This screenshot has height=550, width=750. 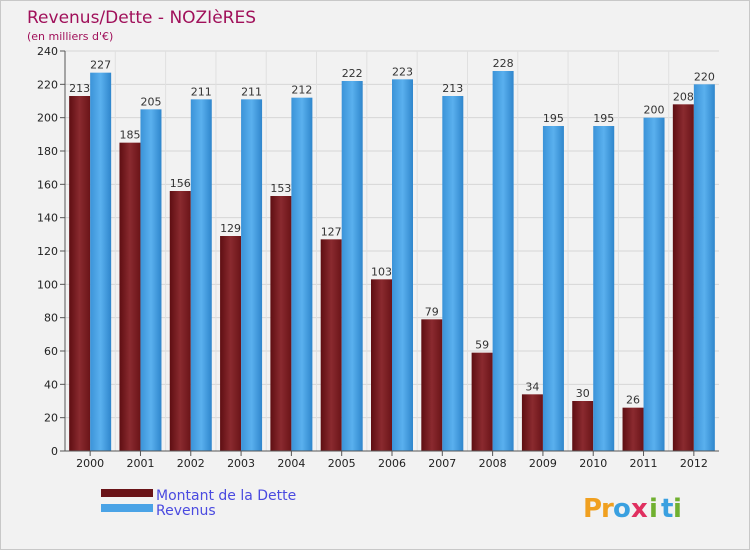 What do you see at coordinates (100, 65) in the screenshot?
I see `data-label-revenus: 227` at bounding box center [100, 65].